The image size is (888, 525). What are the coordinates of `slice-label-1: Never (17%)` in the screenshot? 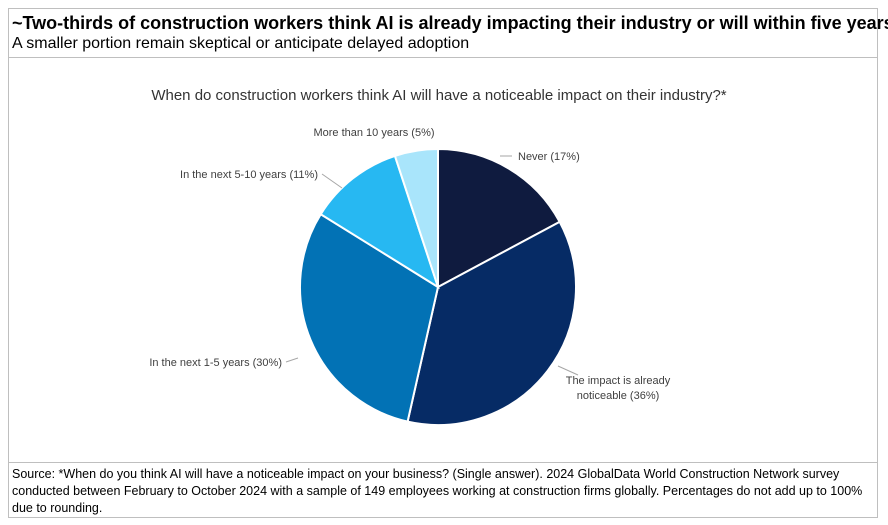 It's located at (549, 157).